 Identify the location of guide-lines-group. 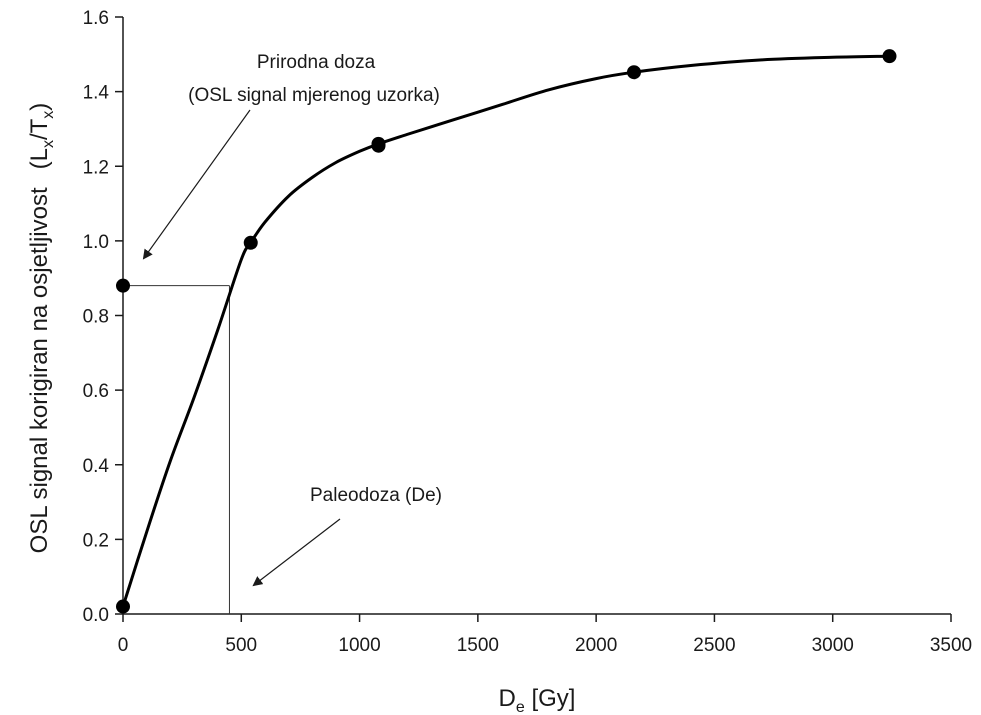
(176, 449).